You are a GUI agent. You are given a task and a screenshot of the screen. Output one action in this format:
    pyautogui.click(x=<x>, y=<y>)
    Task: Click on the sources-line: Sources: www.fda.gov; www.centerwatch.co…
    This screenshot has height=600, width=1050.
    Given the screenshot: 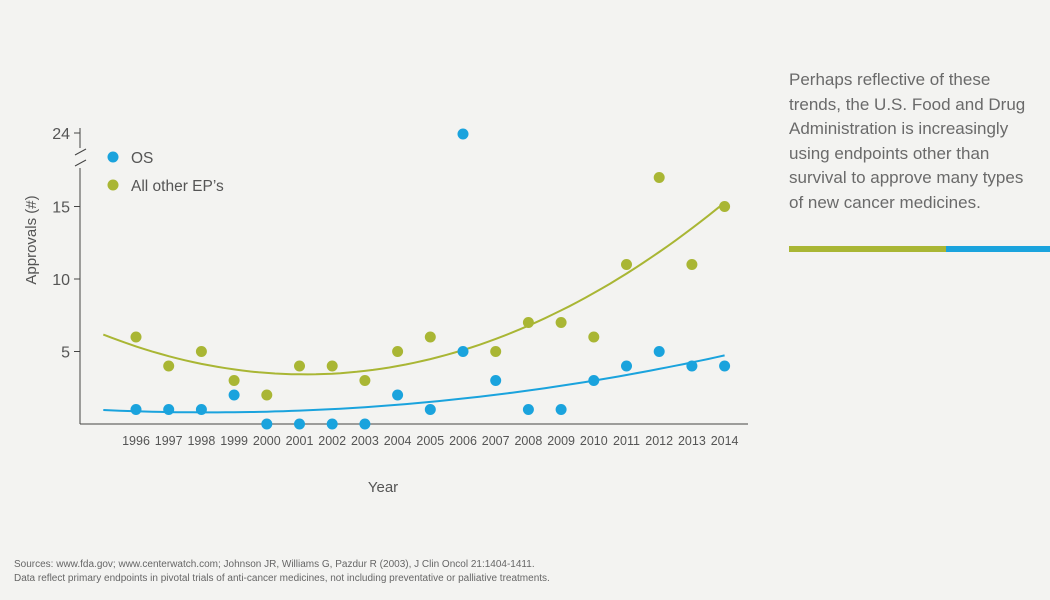 What is the action you would take?
    pyautogui.click(x=274, y=564)
    